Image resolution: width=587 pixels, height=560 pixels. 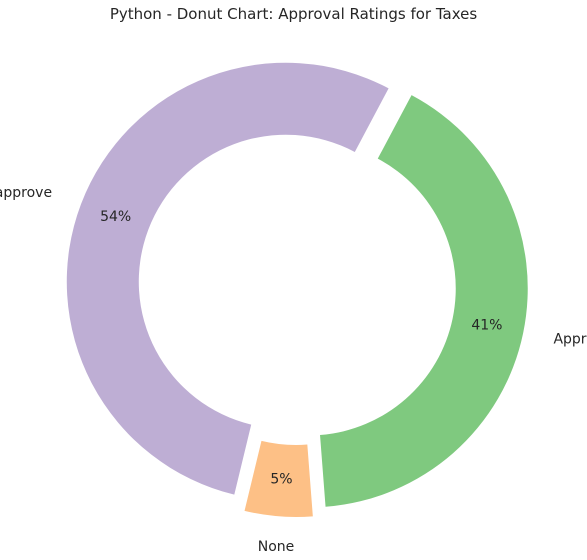 What do you see at coordinates (115, 217) in the screenshot?
I see `pct-label-disapprove: 54%` at bounding box center [115, 217].